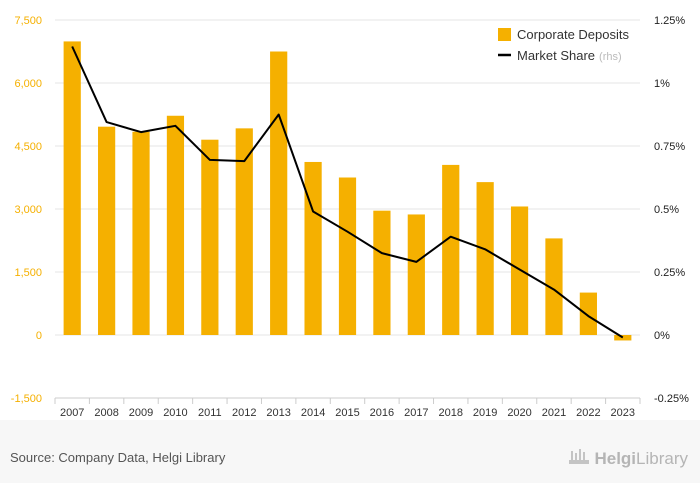 This screenshot has height=483, width=700. Describe the element at coordinates (278, 413) in the screenshot. I see `x-tick-label: 2013` at that location.